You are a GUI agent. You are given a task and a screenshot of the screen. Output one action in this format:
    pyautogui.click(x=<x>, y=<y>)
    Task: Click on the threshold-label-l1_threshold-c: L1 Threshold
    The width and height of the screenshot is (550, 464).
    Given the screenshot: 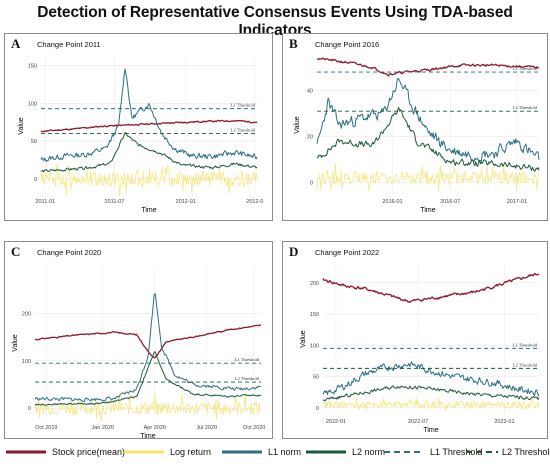 What is the action you would take?
    pyautogui.click(x=247, y=359)
    